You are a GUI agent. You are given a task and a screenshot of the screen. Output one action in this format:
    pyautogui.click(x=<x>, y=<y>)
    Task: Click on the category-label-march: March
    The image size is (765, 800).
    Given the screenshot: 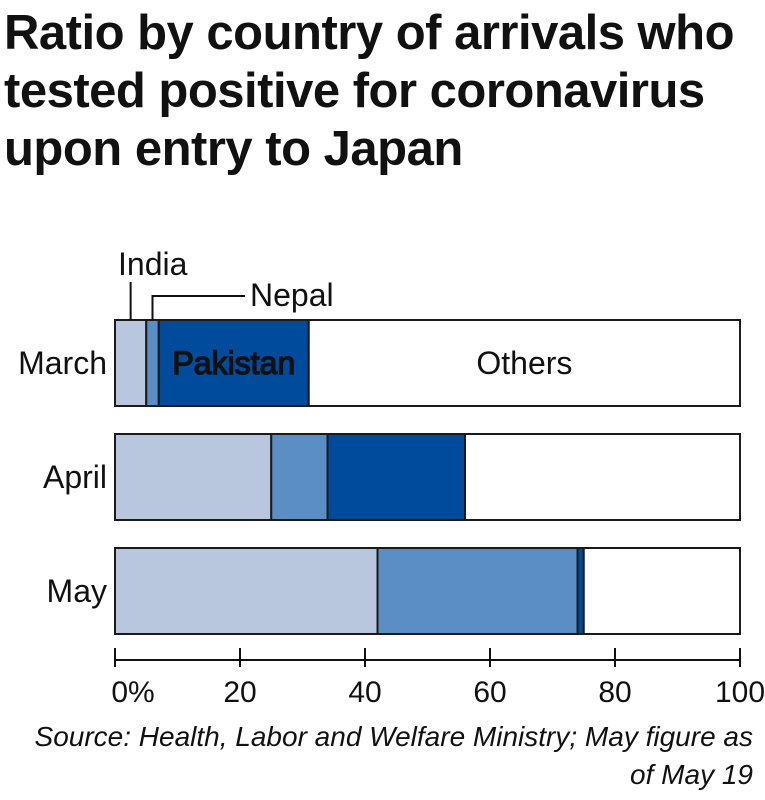 What is the action you would take?
    pyautogui.click(x=62, y=363)
    